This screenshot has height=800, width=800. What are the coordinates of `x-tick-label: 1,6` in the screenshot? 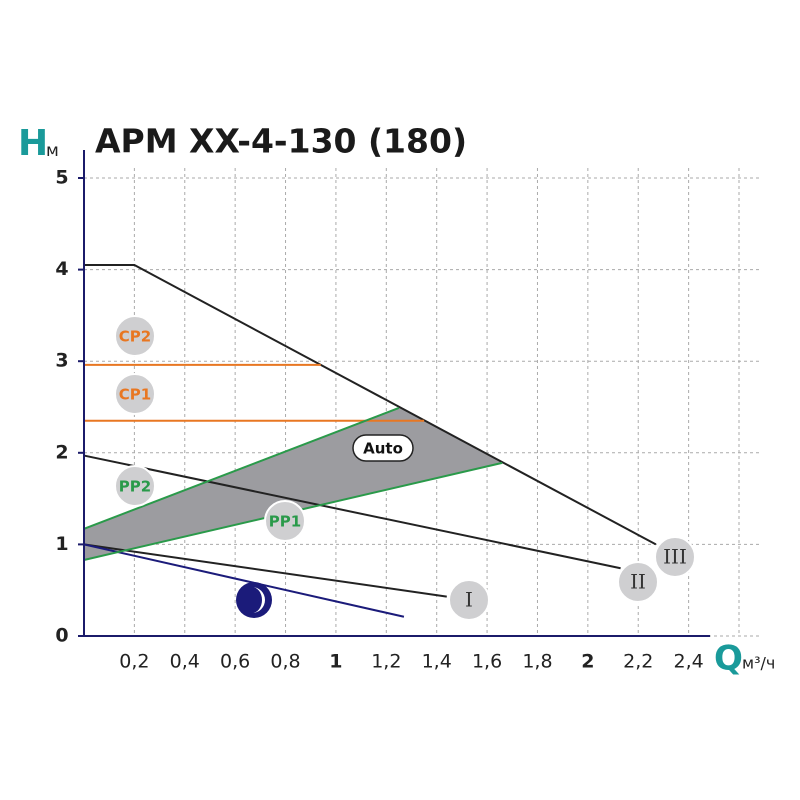 It's located at (487, 662).